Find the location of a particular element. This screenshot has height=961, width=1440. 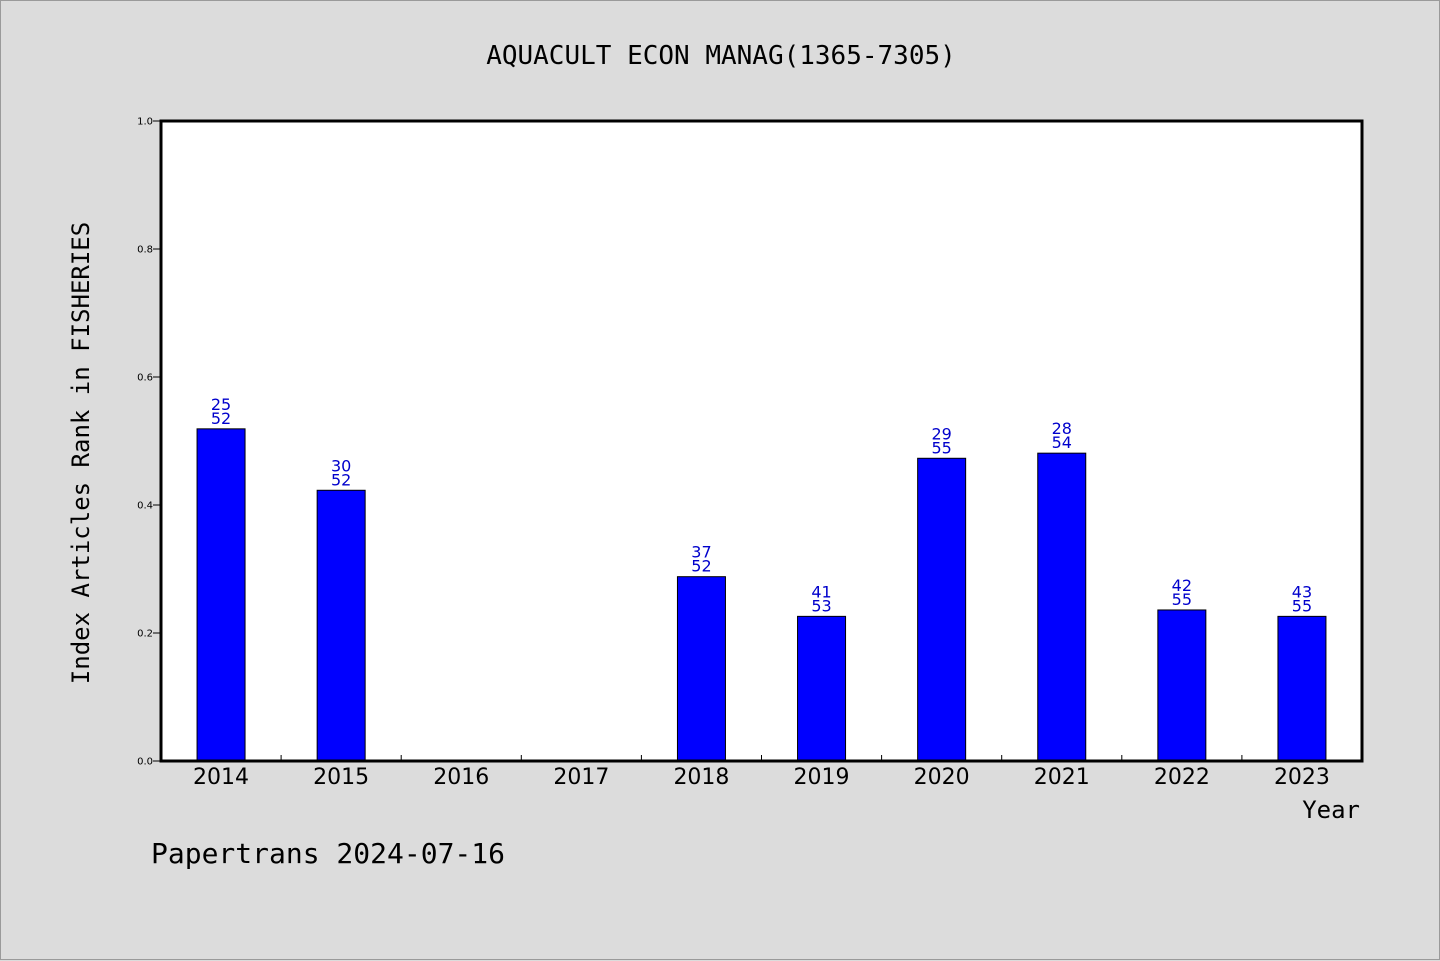

bar-2015 is located at coordinates (341, 625).